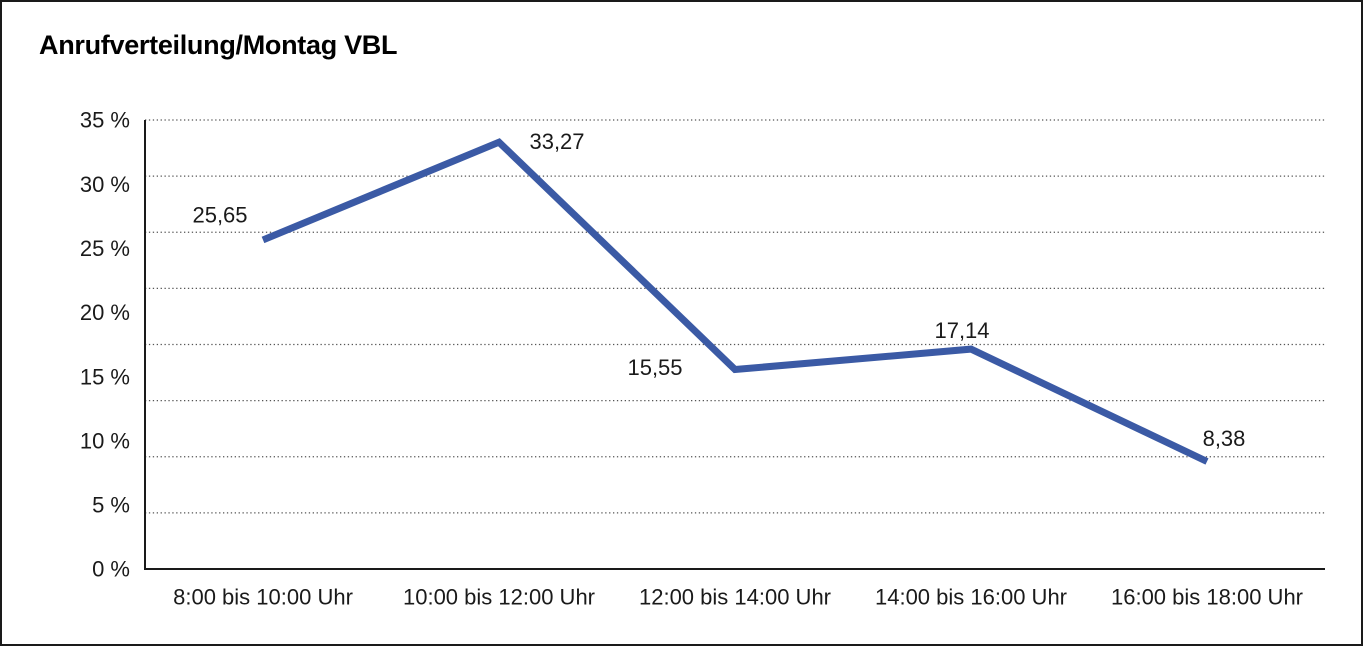 The width and height of the screenshot is (1363, 646). What do you see at coordinates (105, 184) in the screenshot?
I see `y-tick-label: 30 %` at bounding box center [105, 184].